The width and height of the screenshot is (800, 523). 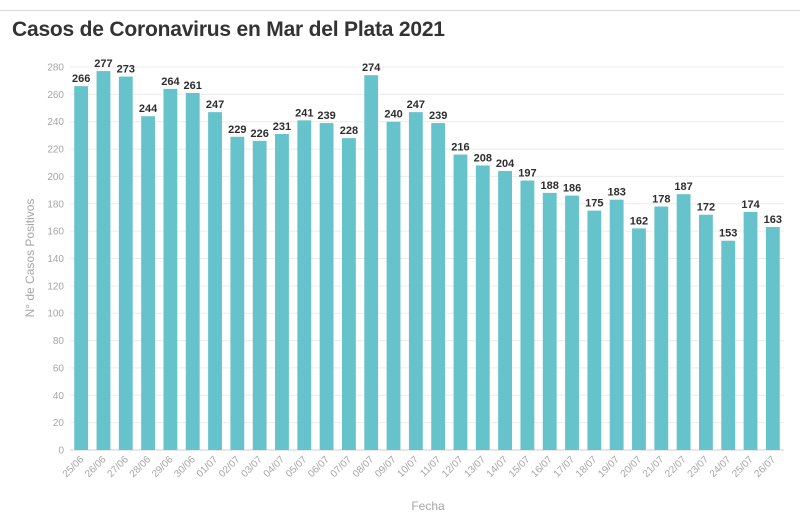 I want to click on y-tick-label: 40, so click(x=59, y=396).